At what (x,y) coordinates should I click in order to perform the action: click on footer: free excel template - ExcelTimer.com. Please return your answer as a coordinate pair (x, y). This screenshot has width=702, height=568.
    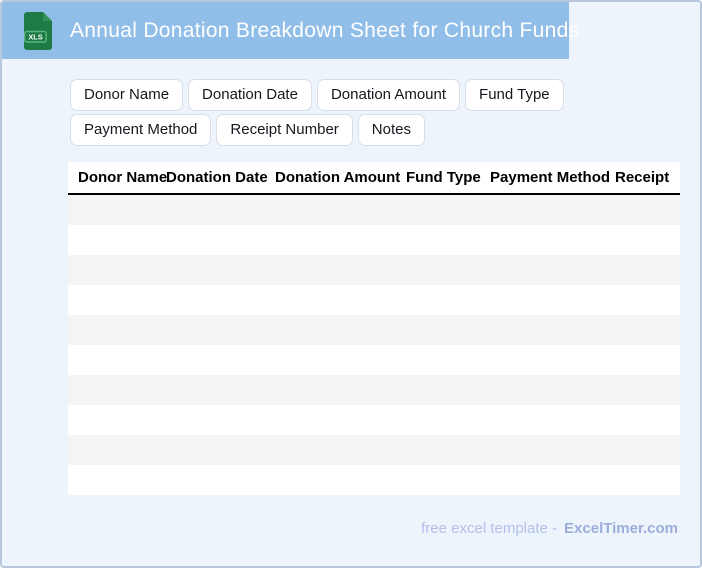
    Looking at the image, I should click on (549, 528).